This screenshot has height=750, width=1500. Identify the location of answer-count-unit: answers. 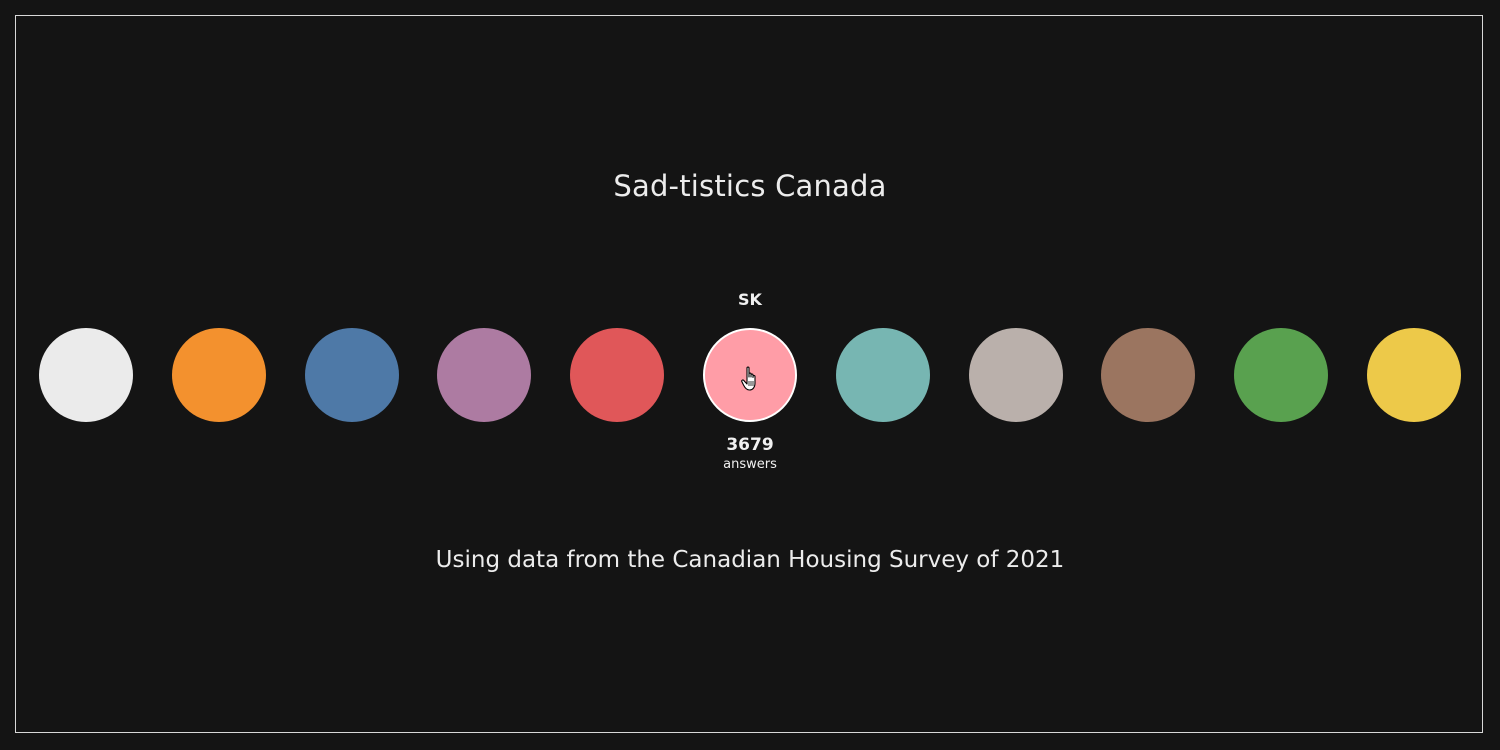
(750, 464).